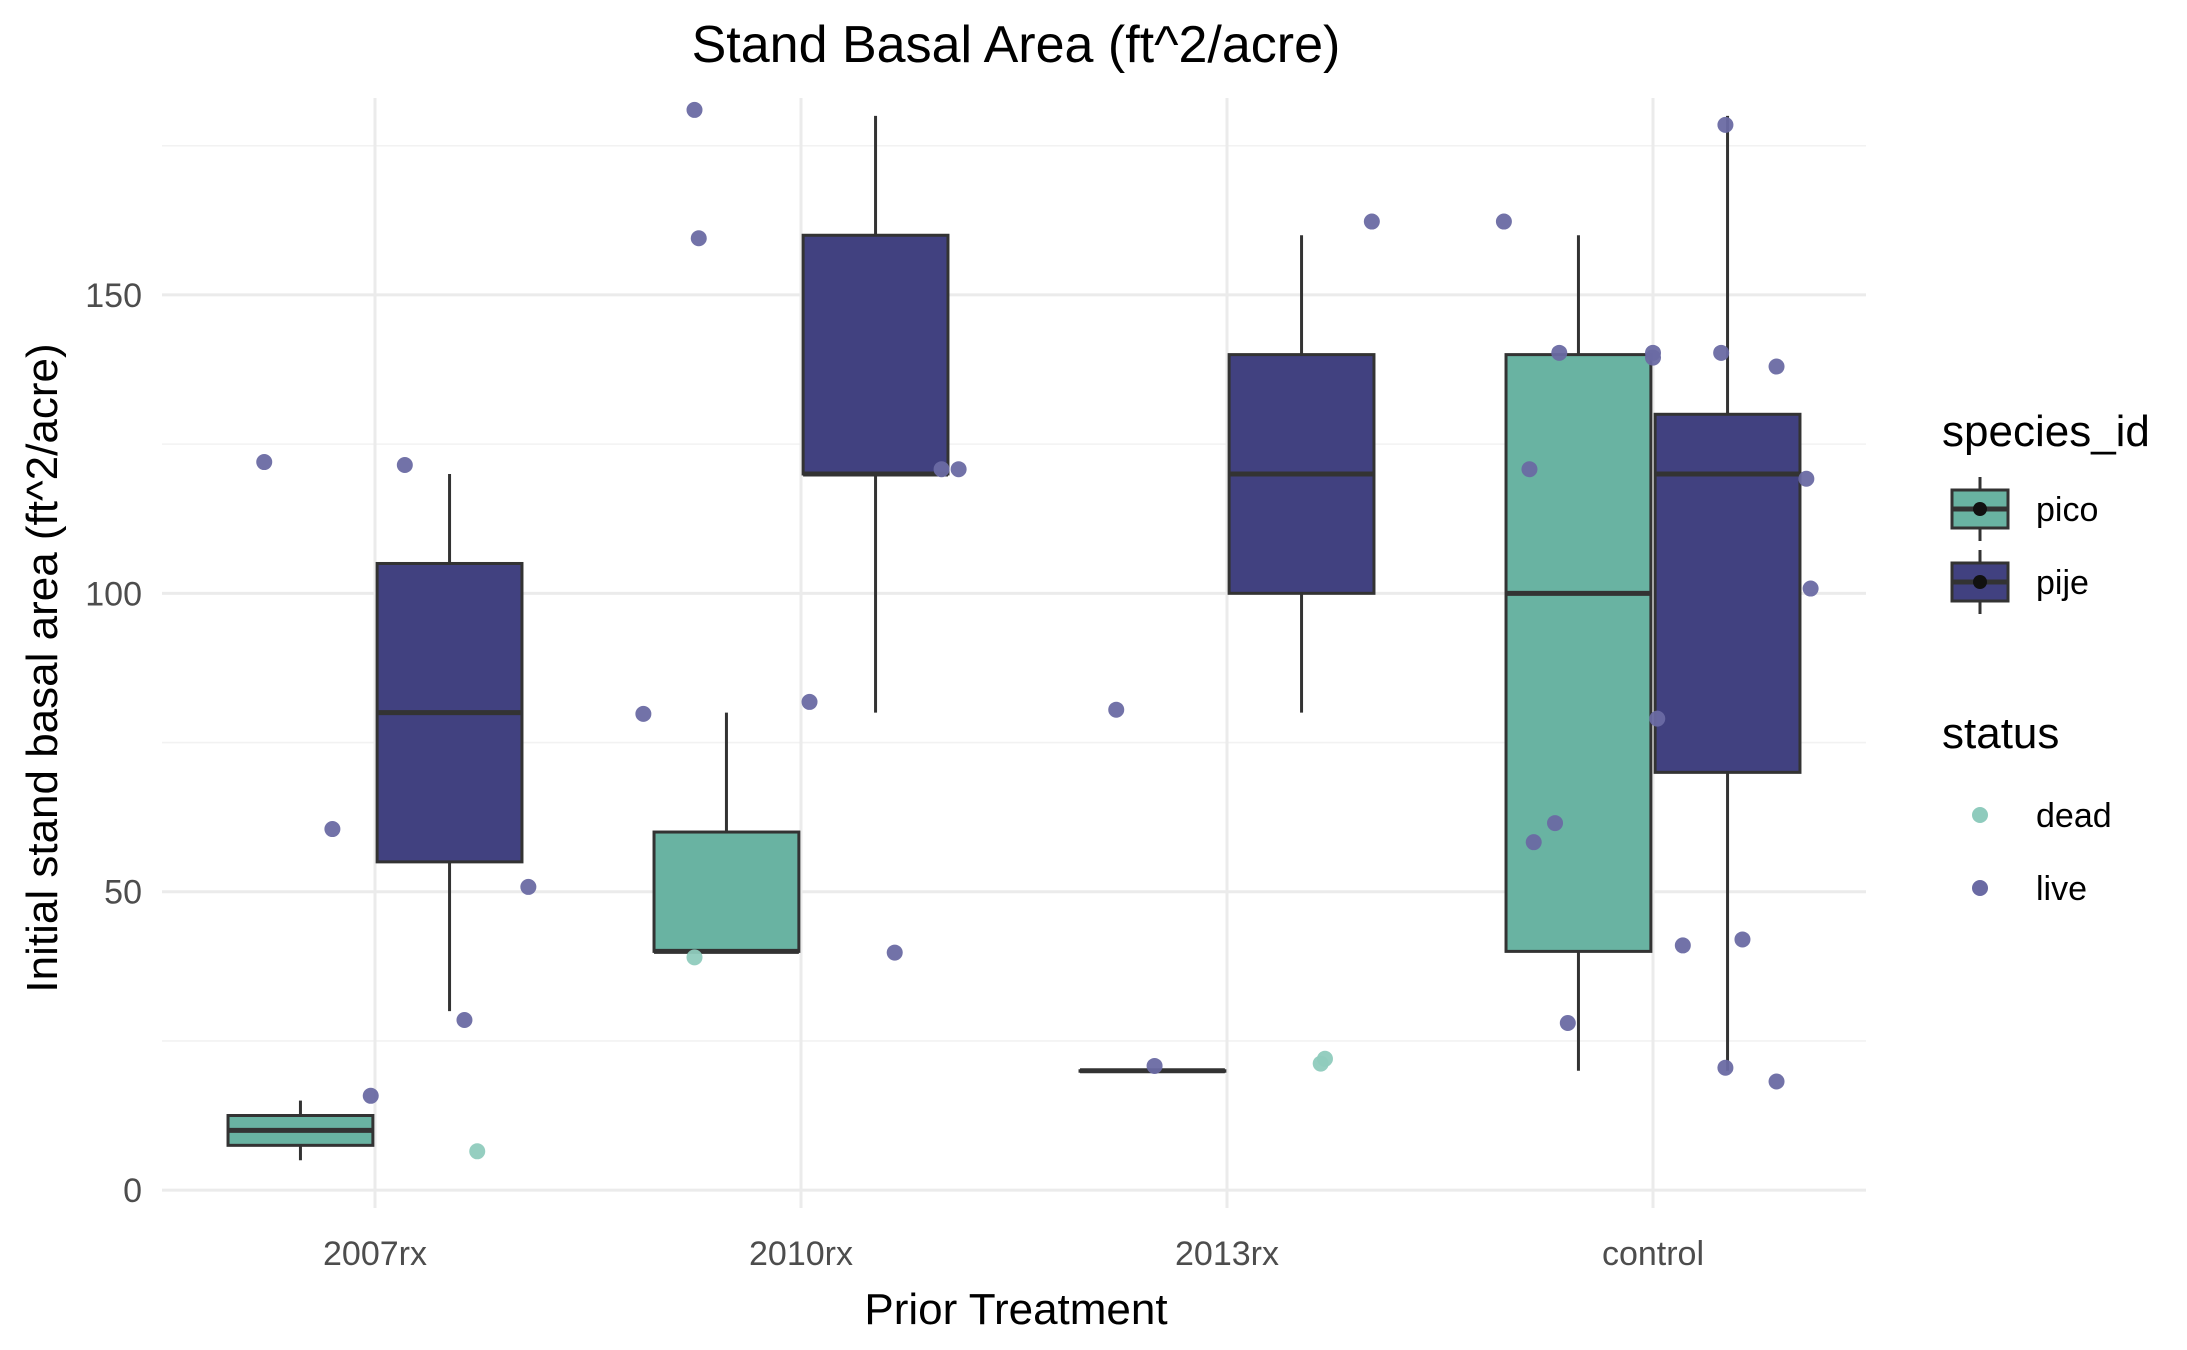 This screenshot has height=1350, width=2187. Describe the element at coordinates (2024, 509) in the screenshot. I see `legend-entry-pico: pico` at that location.